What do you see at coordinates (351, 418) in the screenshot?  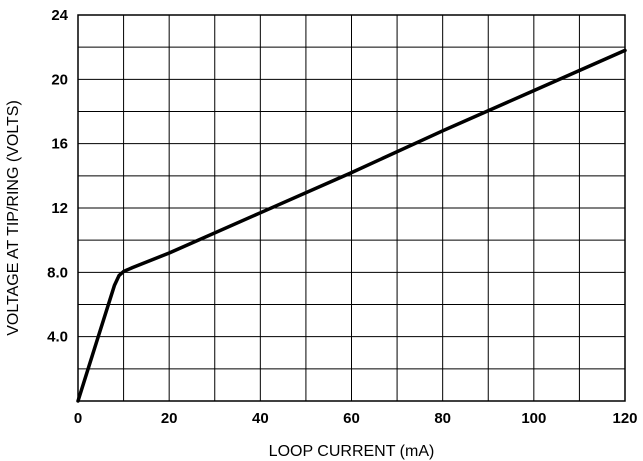 I see `x-tick-label: 60` at bounding box center [351, 418].